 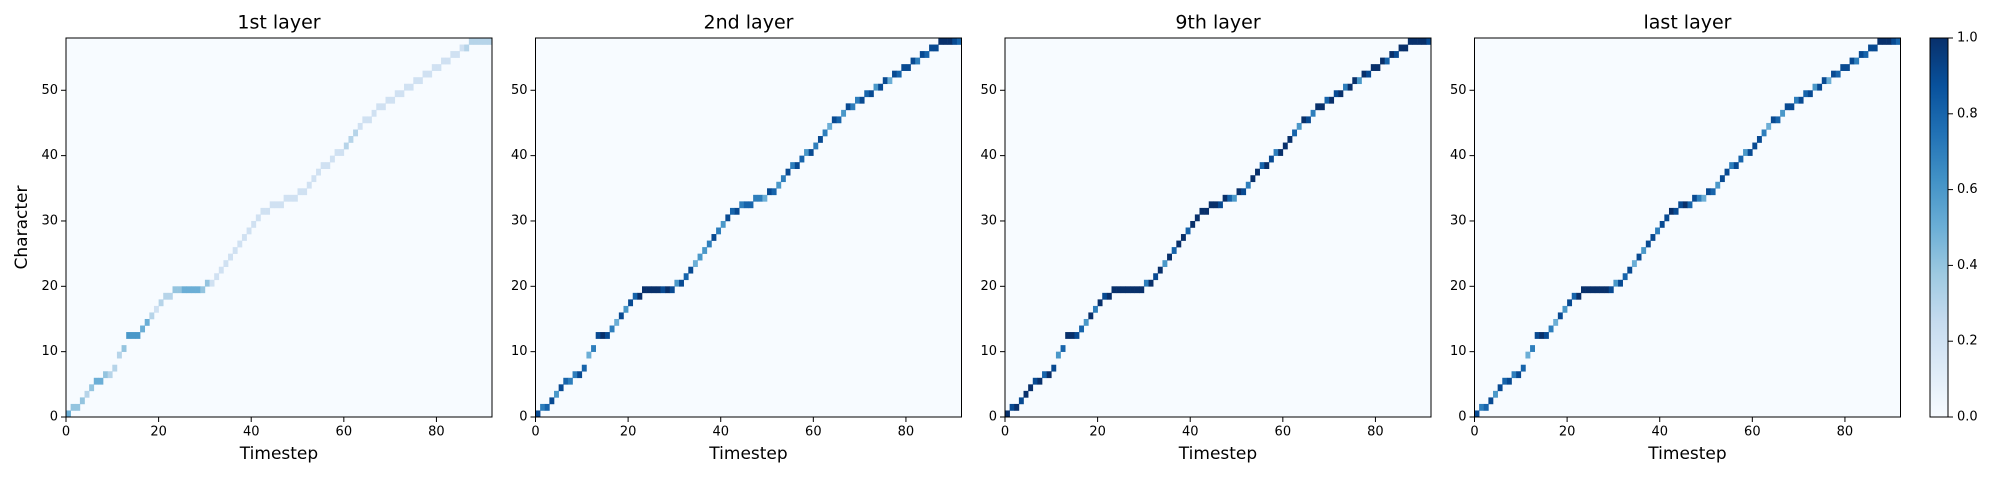 I want to click on panel-title: last layer, so click(x=1688, y=23).